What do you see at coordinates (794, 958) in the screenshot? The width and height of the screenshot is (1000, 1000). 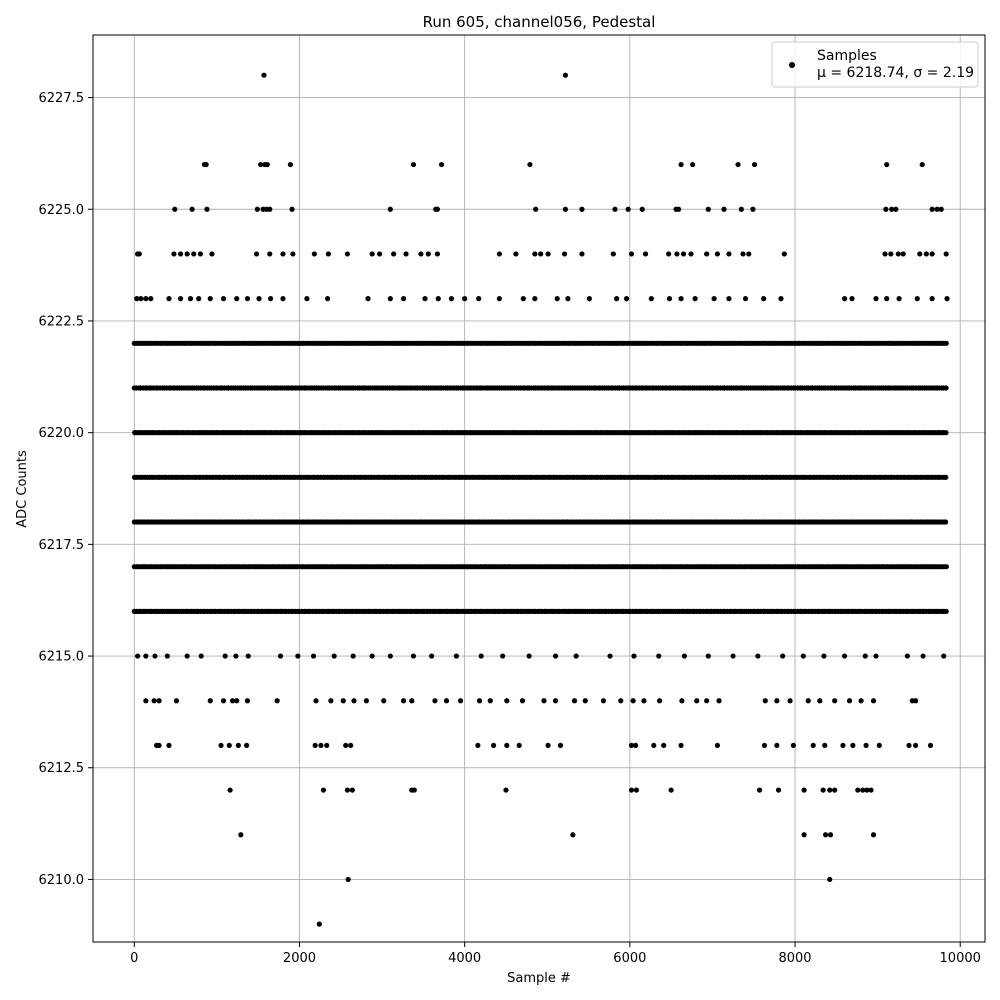 I see `x-tick-label: 8000` at bounding box center [794, 958].